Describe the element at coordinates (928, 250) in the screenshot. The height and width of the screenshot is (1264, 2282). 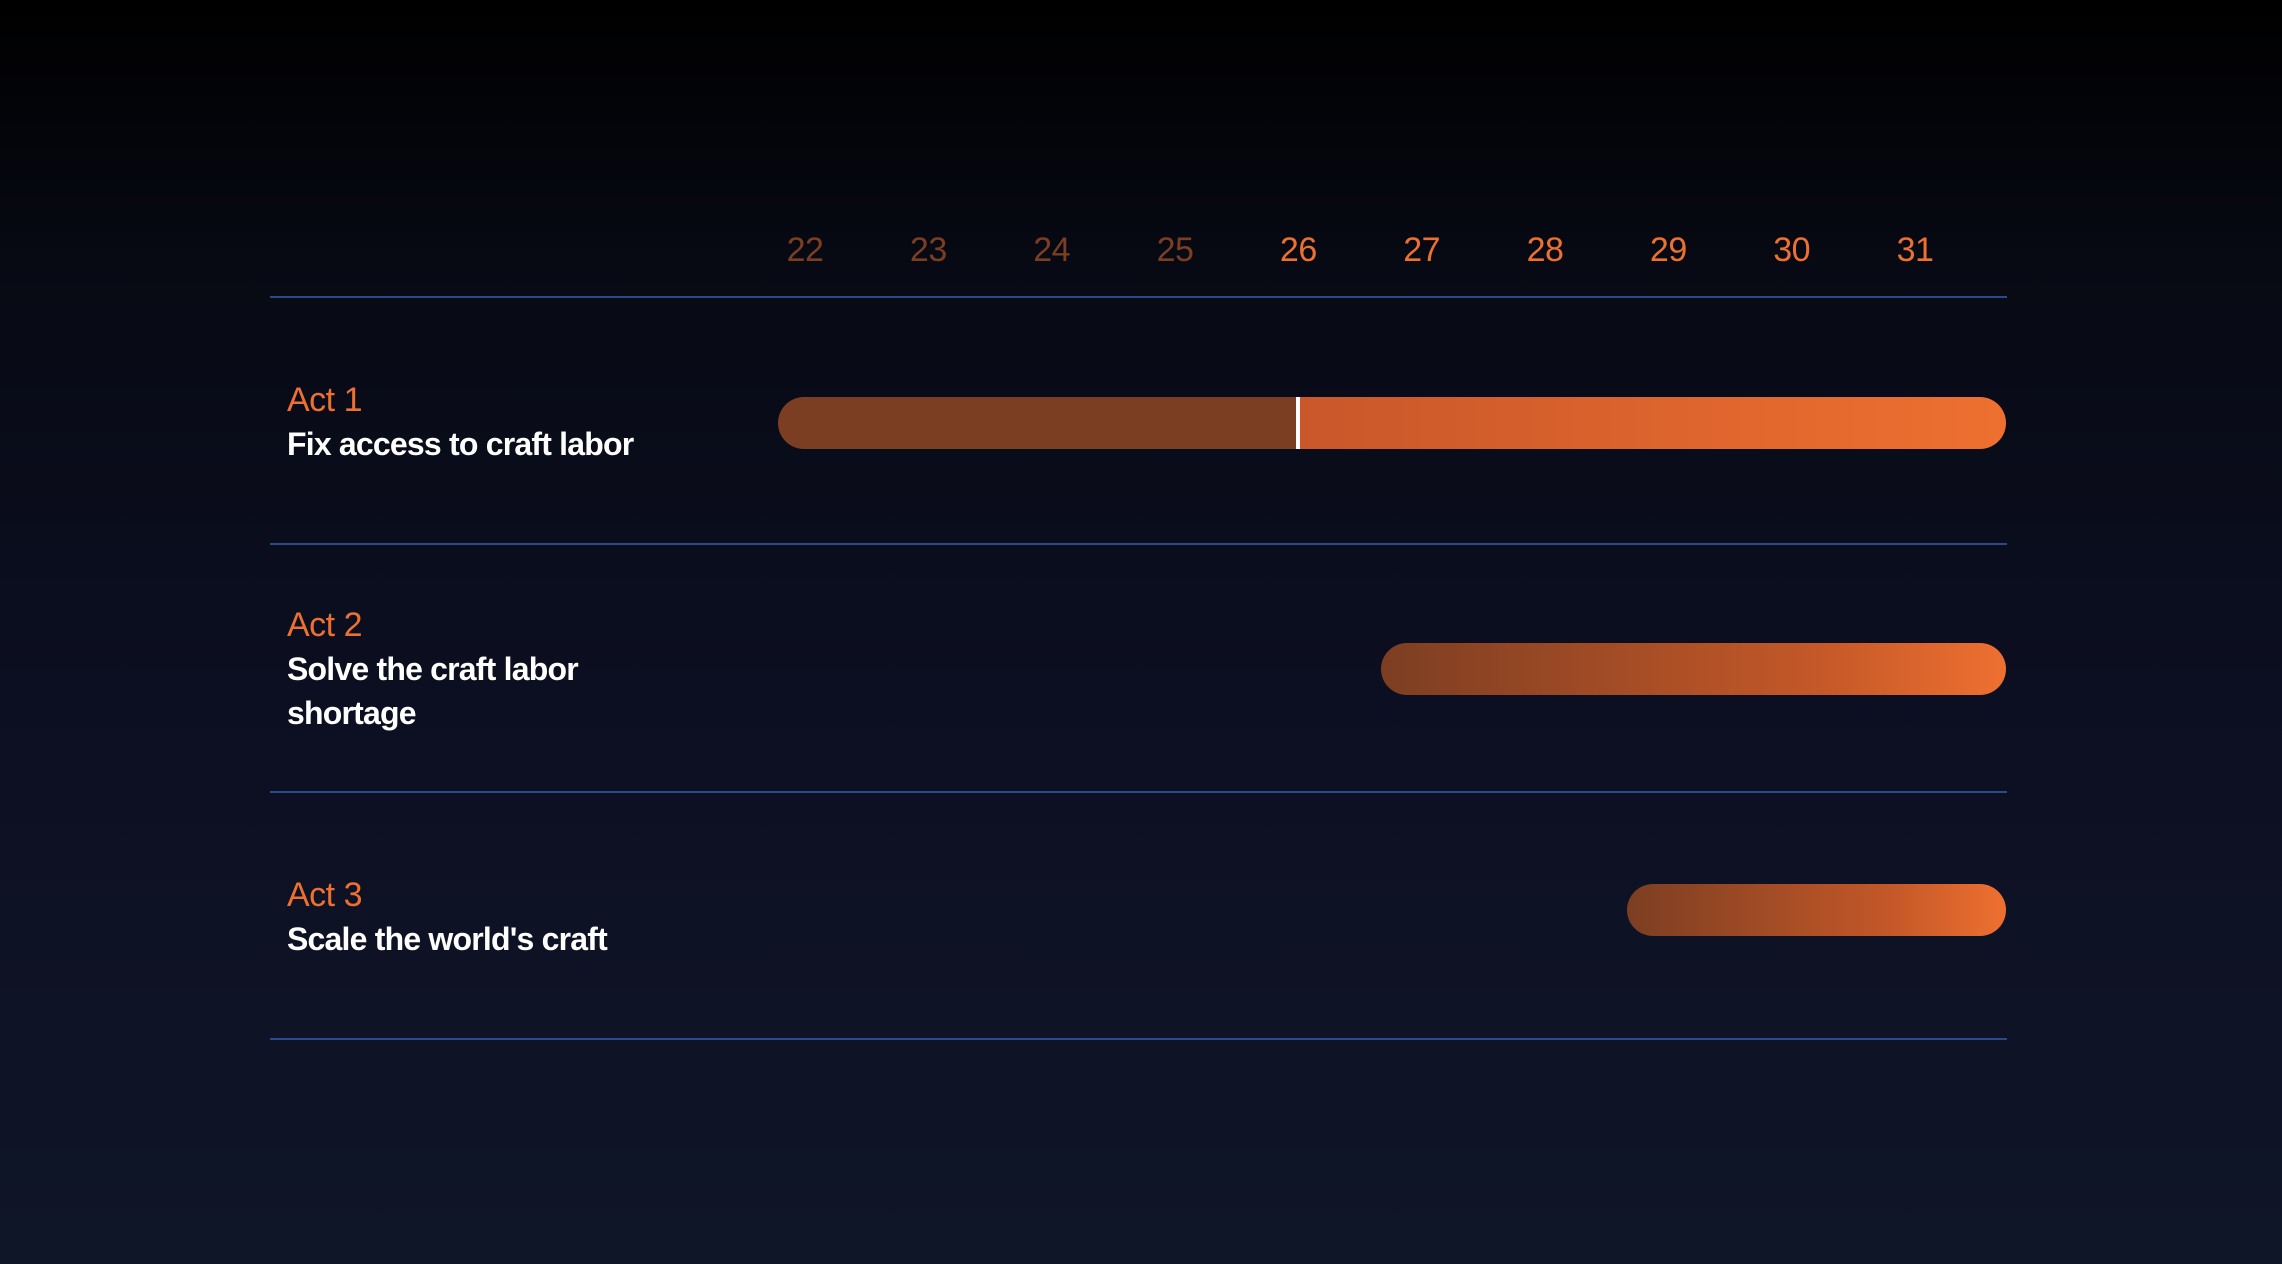
I see `year-label: 23` at that location.